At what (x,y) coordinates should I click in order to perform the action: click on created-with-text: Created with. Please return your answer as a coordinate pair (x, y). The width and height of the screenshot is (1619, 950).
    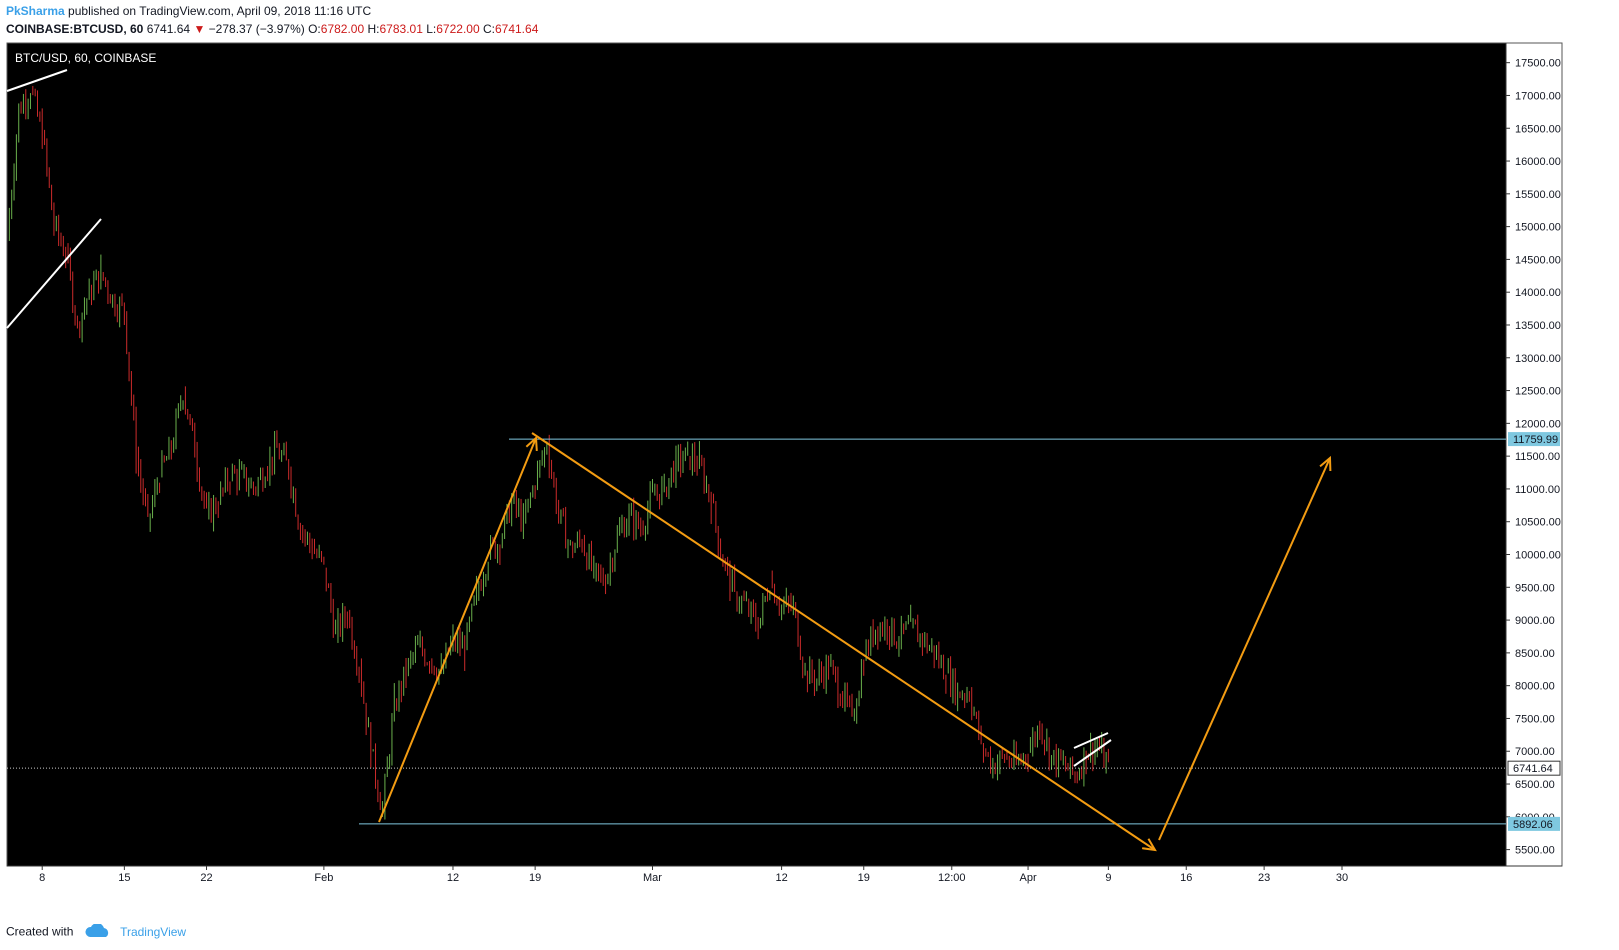
    Looking at the image, I should click on (40, 931).